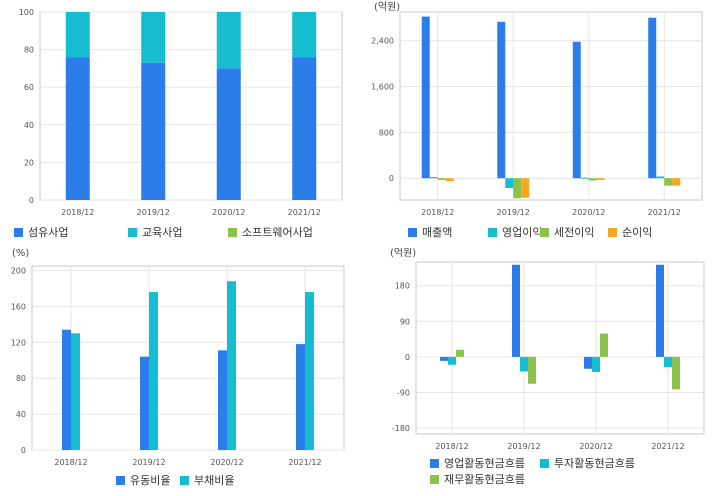 This screenshot has height=496, width=720. Describe the element at coordinates (484, 463) in the screenshot. I see `legend-label: 영업활동현금흐름` at that location.